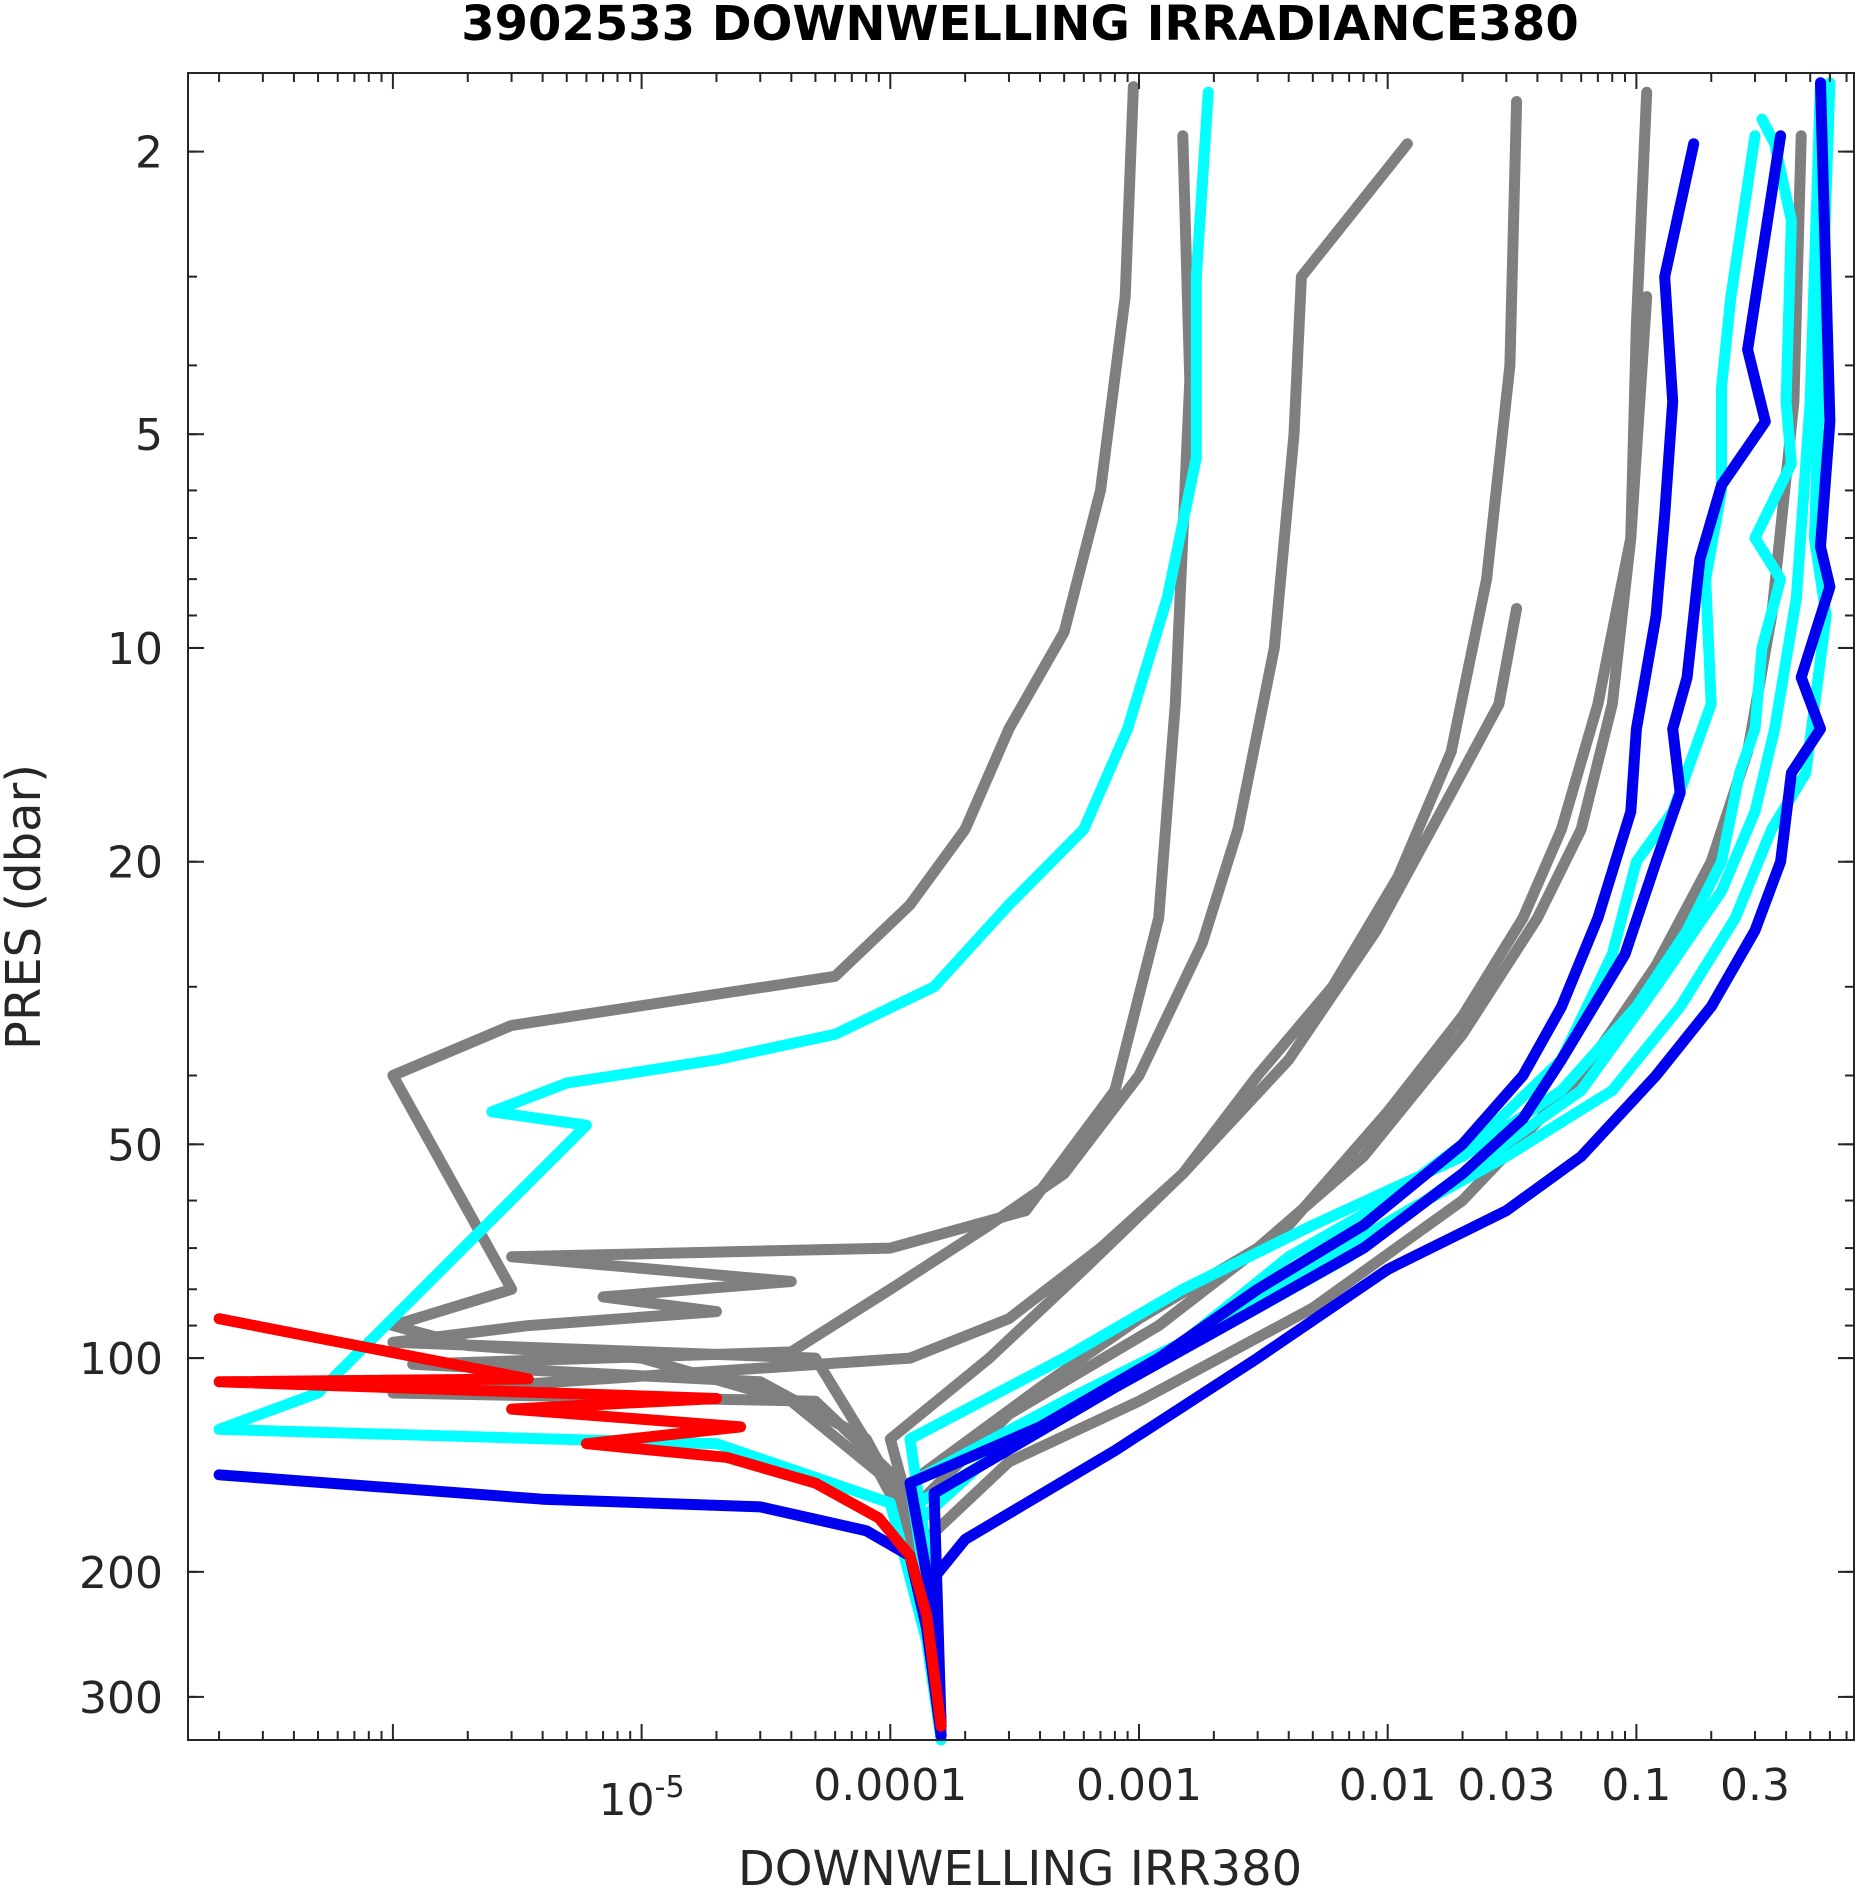  What do you see at coordinates (1755, 1785) in the screenshot?
I see `x-tick-label: 0.3` at bounding box center [1755, 1785].